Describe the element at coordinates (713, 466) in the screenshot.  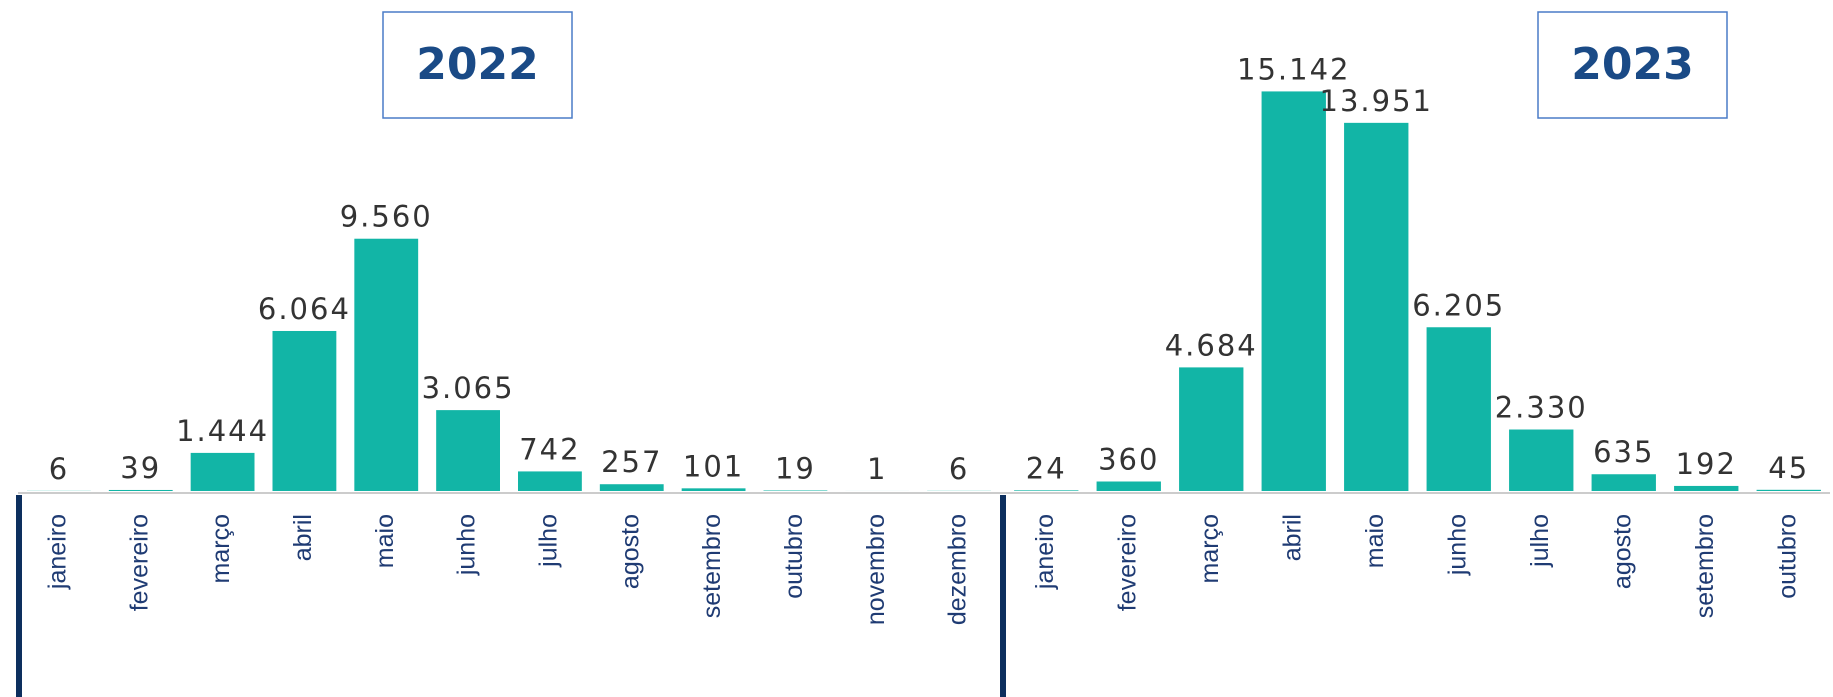
I see `value-label: 101` at that location.